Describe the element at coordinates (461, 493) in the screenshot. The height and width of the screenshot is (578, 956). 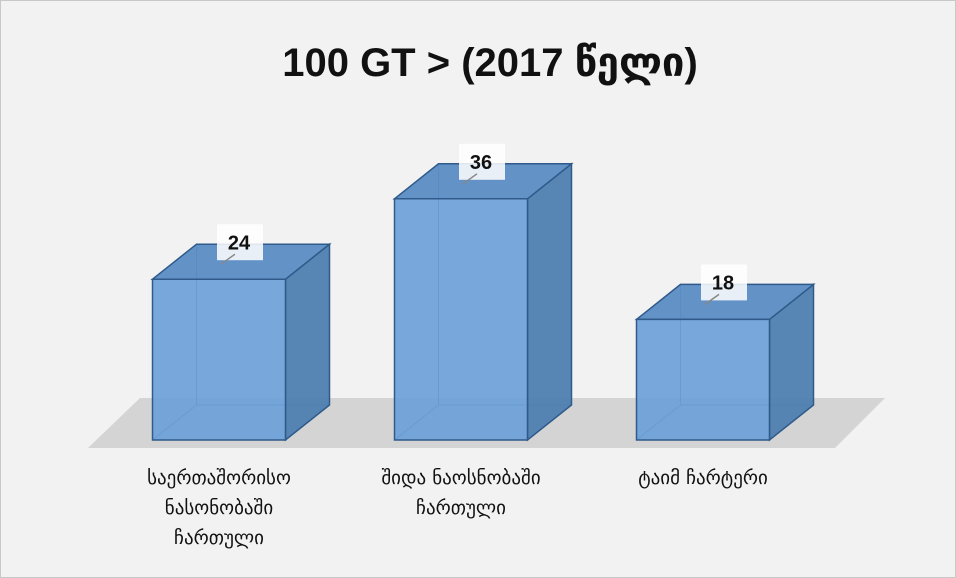
I see `x-tick-label: შიდა ნაოსნობაში ჩართული` at that location.